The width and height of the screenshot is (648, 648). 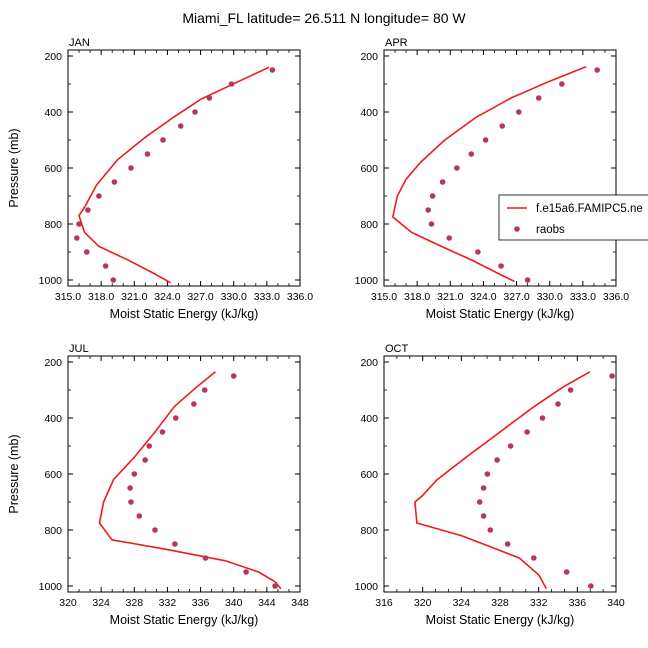 What do you see at coordinates (101, 297) in the screenshot?
I see `jan-x-tick-label: 318.0` at bounding box center [101, 297].